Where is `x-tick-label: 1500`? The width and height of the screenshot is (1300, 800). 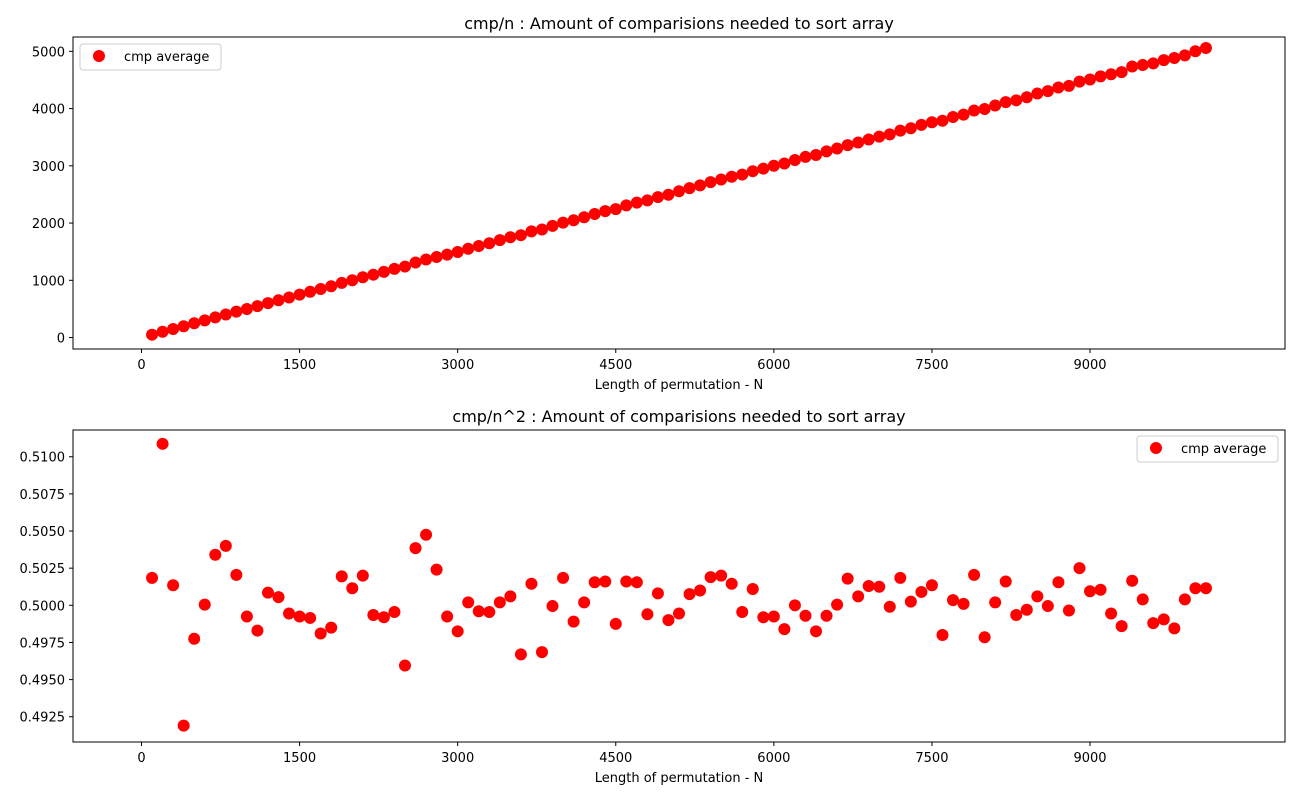
x-tick-label: 1500 is located at coordinates (299, 758).